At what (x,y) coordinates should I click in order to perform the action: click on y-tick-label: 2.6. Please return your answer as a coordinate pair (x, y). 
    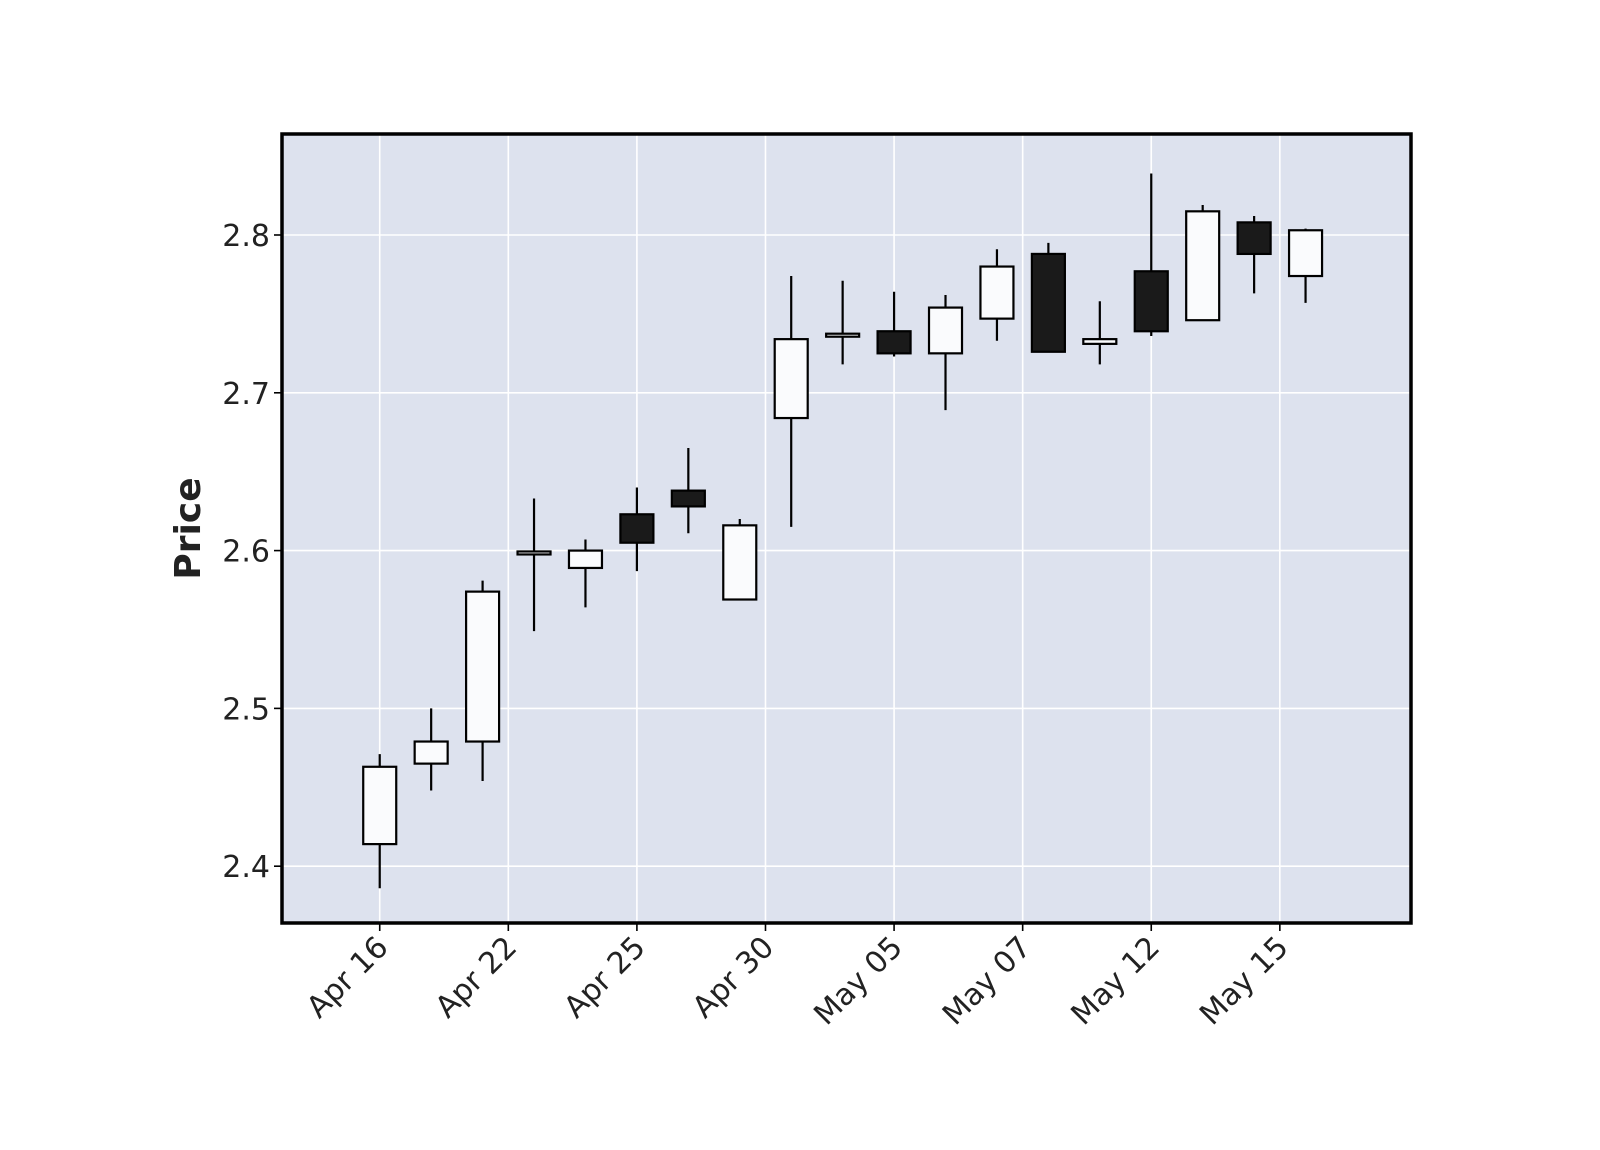
    Looking at the image, I should click on (246, 552).